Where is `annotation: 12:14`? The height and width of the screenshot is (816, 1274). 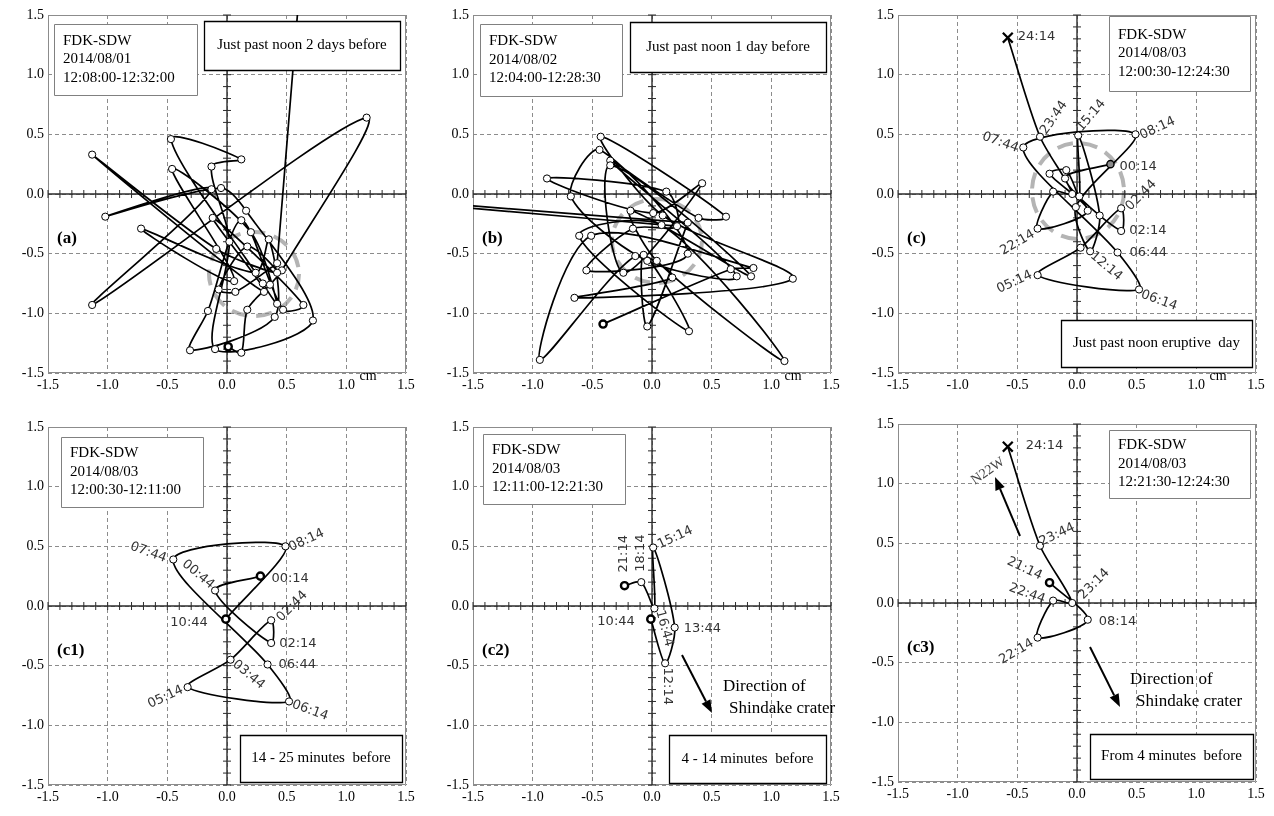 annotation: 12:14 is located at coordinates (668, 686).